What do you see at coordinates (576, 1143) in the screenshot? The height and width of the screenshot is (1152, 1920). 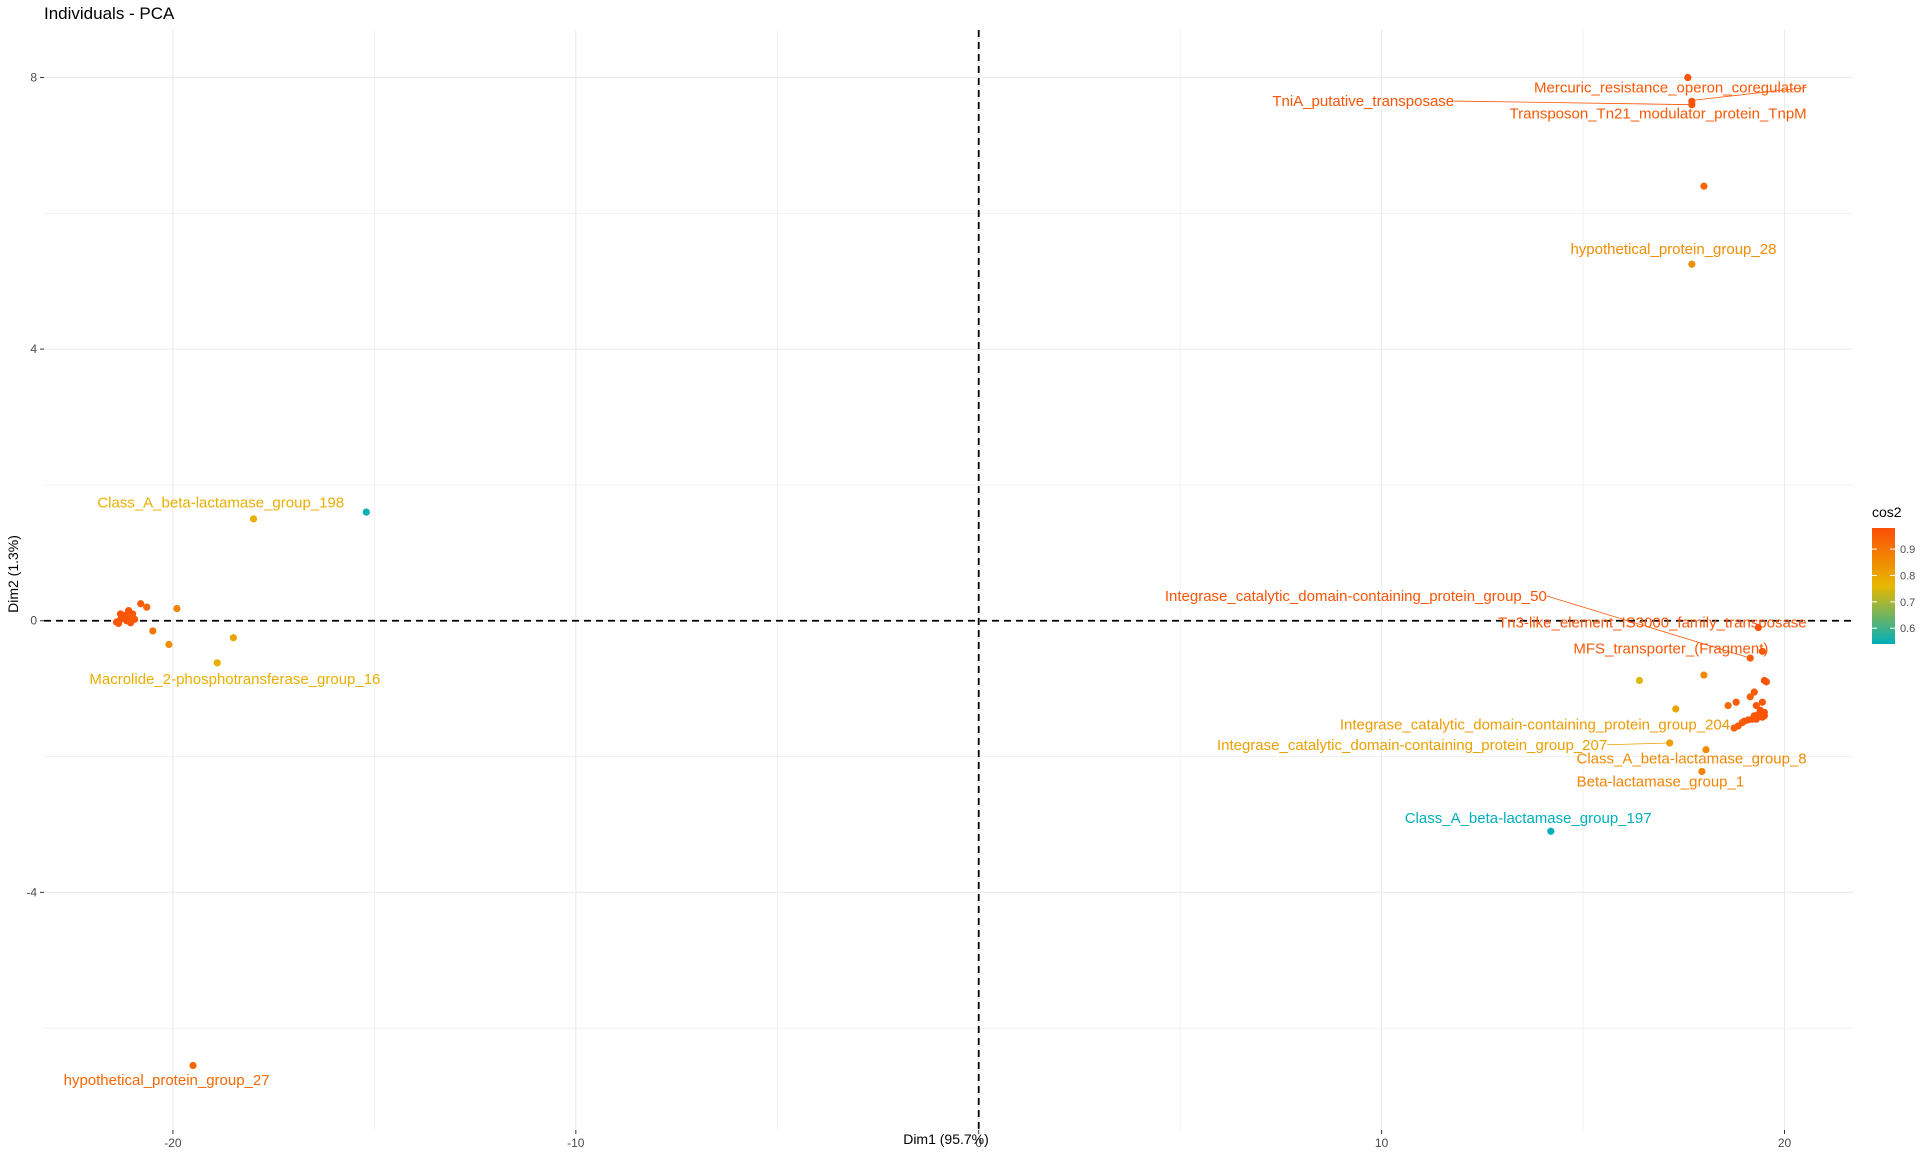 I see `x-tick-label: -10` at bounding box center [576, 1143].